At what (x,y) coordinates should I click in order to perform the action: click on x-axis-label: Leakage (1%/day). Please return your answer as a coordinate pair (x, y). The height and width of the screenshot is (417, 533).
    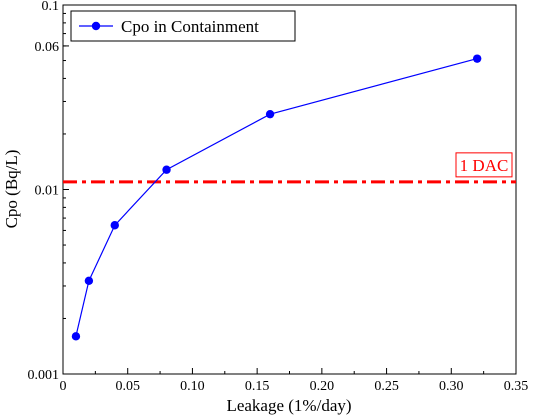
    Looking at the image, I should click on (288, 405).